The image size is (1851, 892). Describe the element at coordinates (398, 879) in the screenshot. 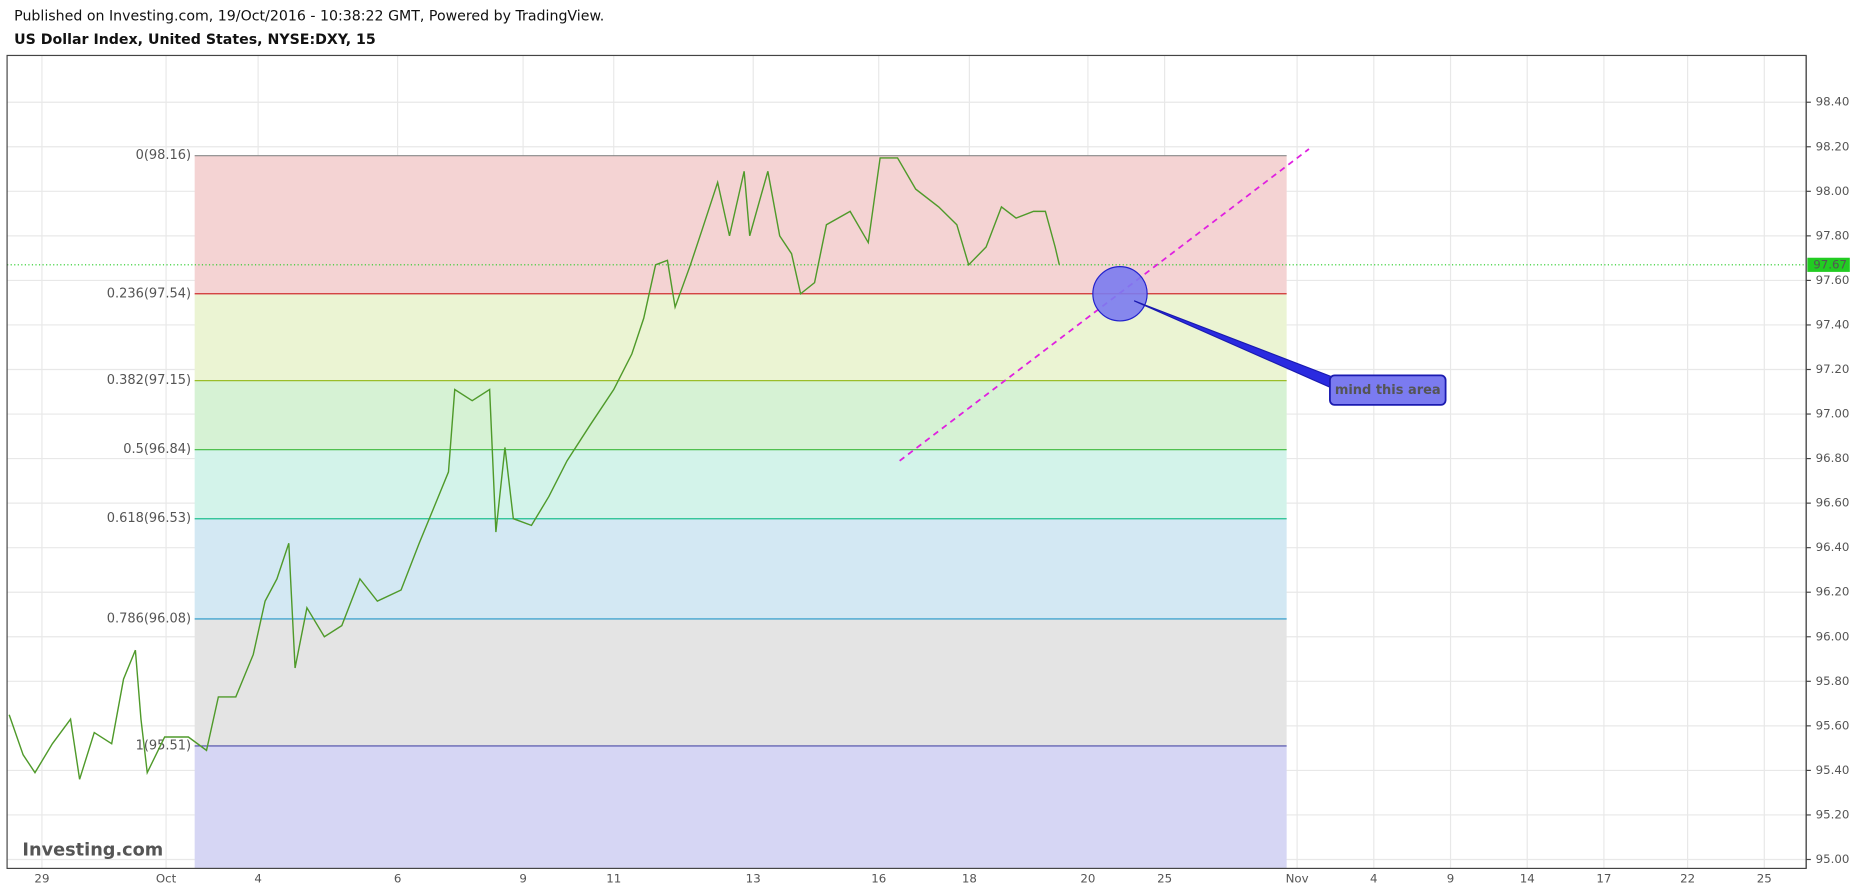

I see `x-tick-label: 6` at that location.